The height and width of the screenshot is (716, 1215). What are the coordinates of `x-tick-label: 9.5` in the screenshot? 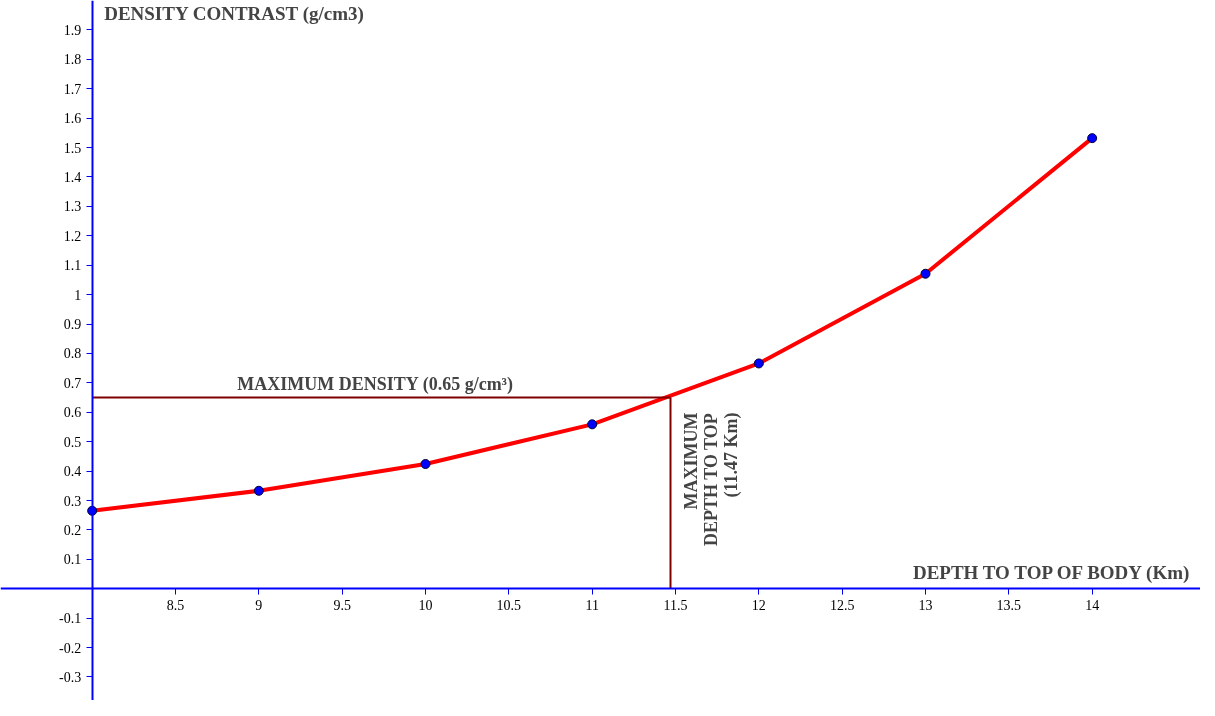 It's located at (342, 605).